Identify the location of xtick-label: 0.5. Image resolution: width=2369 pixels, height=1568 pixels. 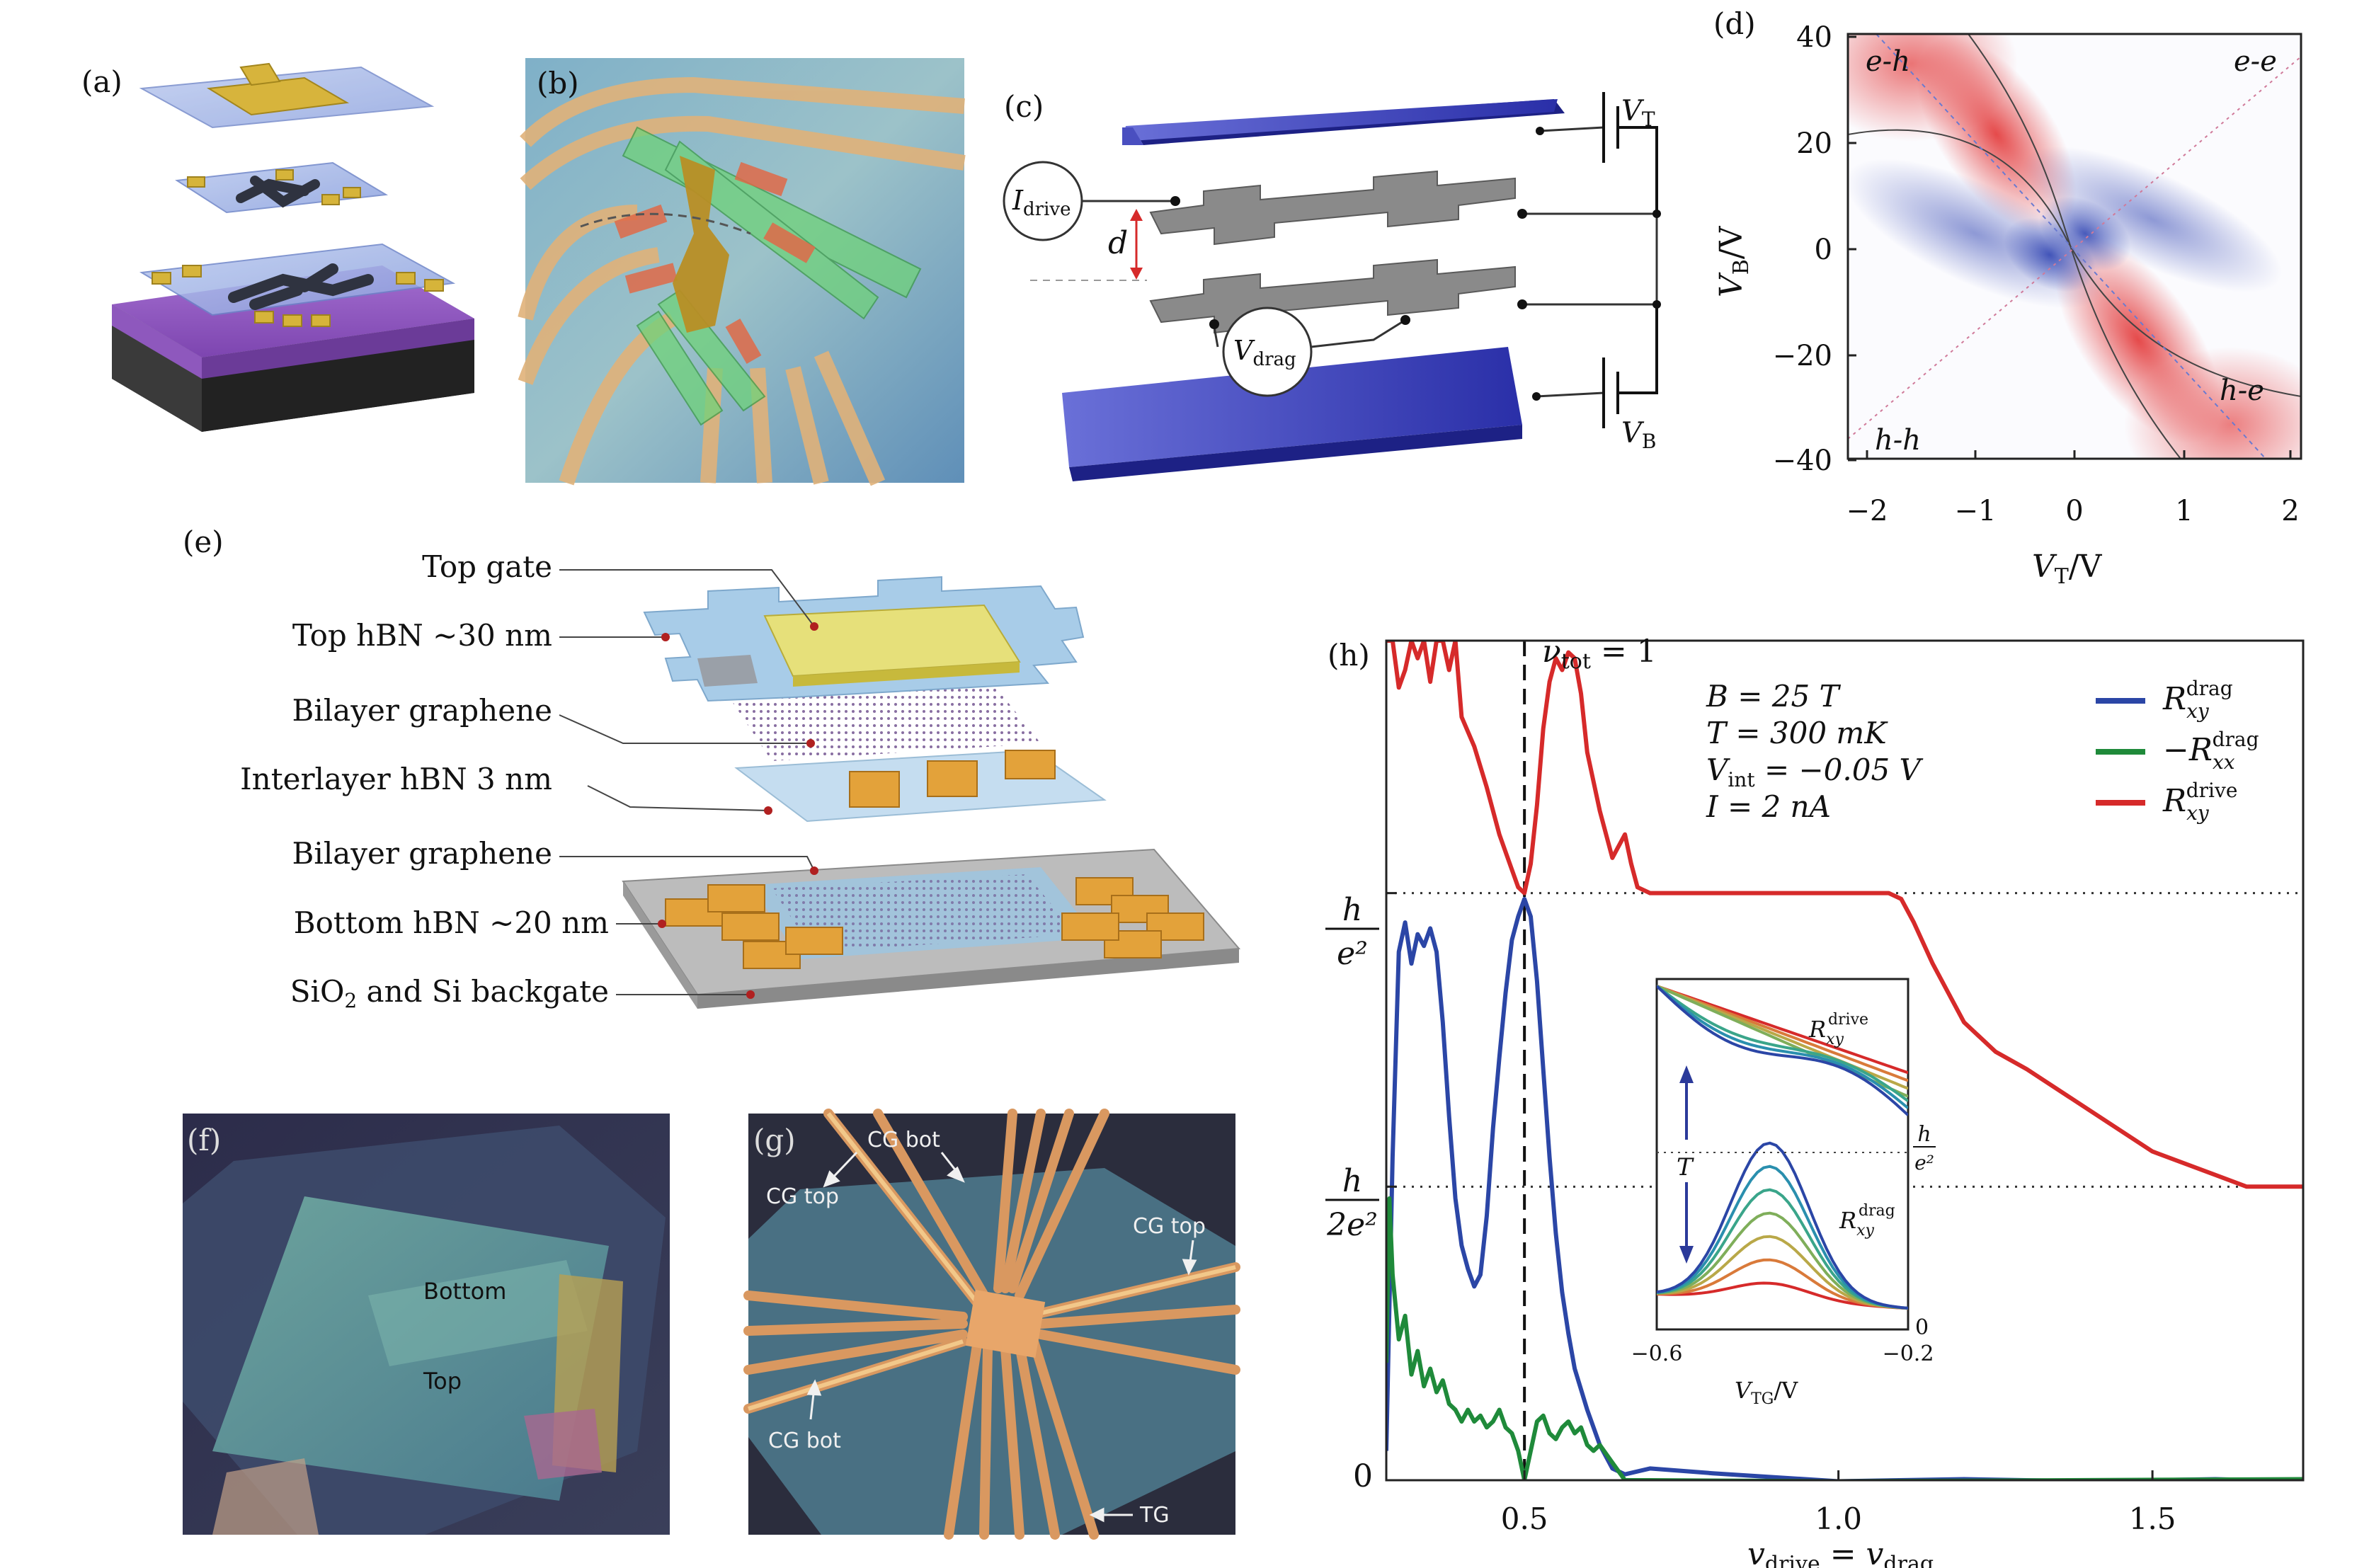
(1524, 1518).